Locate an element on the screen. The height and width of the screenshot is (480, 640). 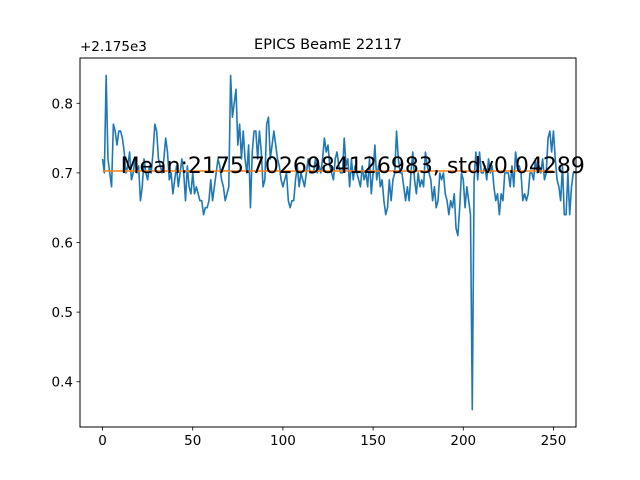
x-tick-label: 0 is located at coordinates (102, 441).